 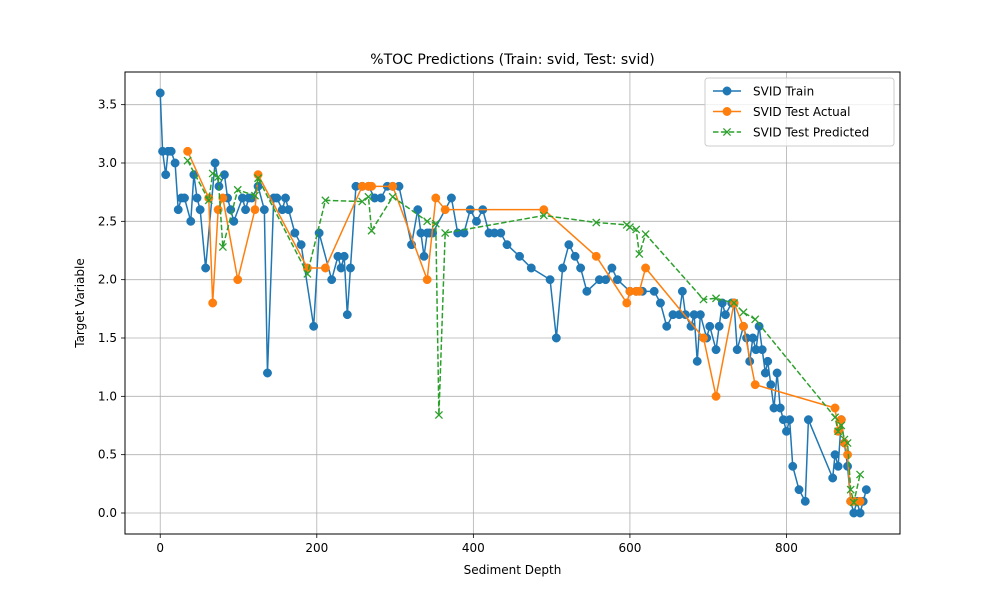 I want to click on y-tick-label: 0.5, so click(x=107, y=455).